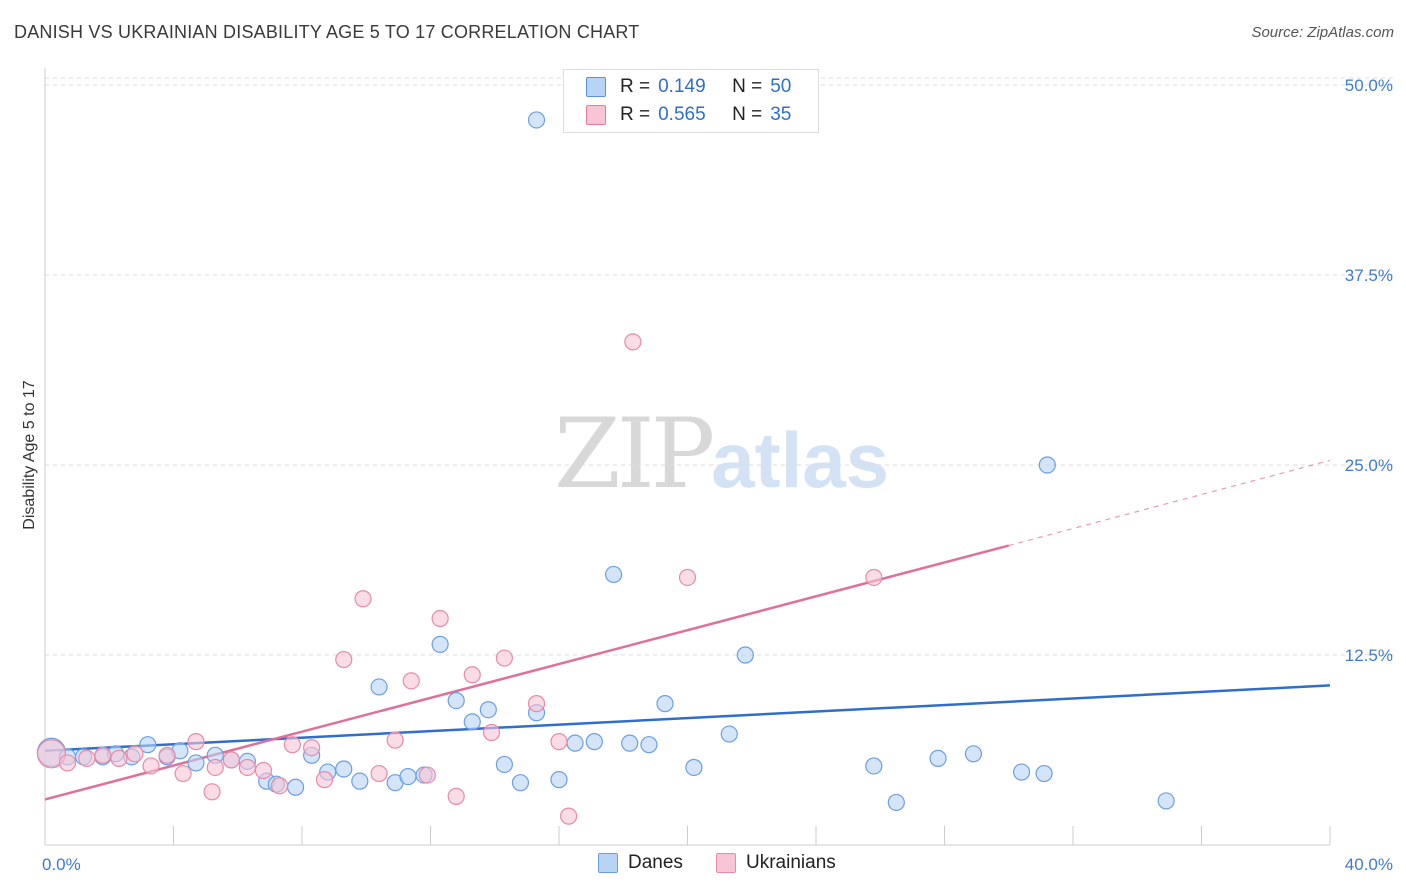 The width and height of the screenshot is (1406, 892). What do you see at coordinates (791, 862) in the screenshot?
I see `legend-label-ukrainians: Ukrainians` at bounding box center [791, 862].